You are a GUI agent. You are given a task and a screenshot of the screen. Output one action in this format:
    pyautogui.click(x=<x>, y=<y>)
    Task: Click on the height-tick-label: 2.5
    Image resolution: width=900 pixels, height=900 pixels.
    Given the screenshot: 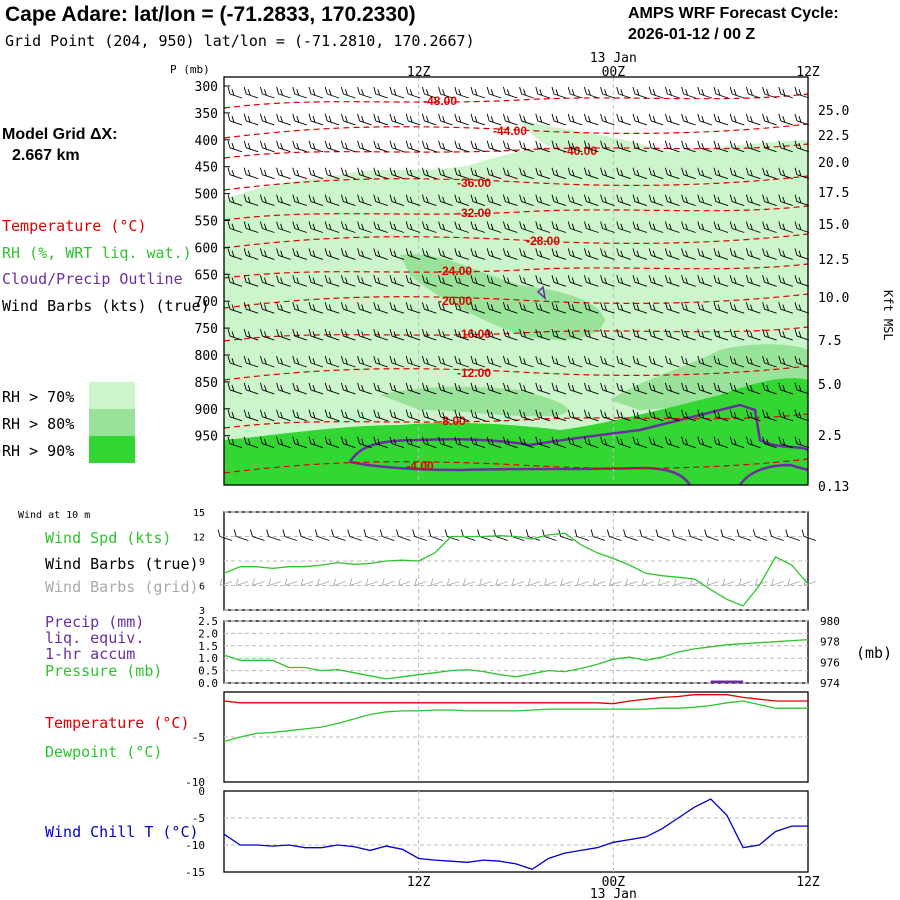 What is the action you would take?
    pyautogui.click(x=829, y=436)
    